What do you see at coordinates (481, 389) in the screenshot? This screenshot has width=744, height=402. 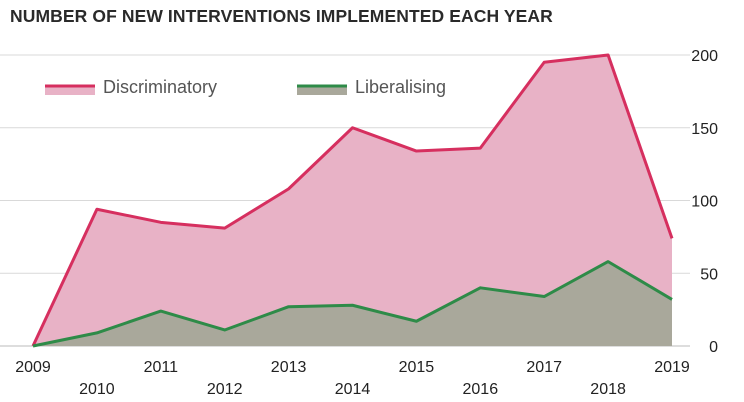 I see `x-tick-label-2016: 2016` at bounding box center [481, 389].